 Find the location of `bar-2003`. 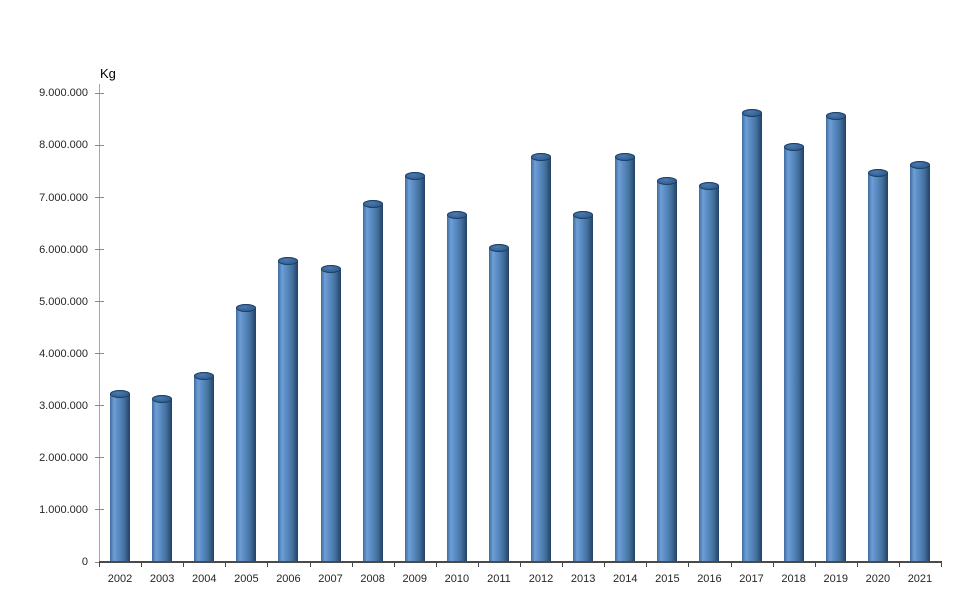

bar-2003 is located at coordinates (162, 478).